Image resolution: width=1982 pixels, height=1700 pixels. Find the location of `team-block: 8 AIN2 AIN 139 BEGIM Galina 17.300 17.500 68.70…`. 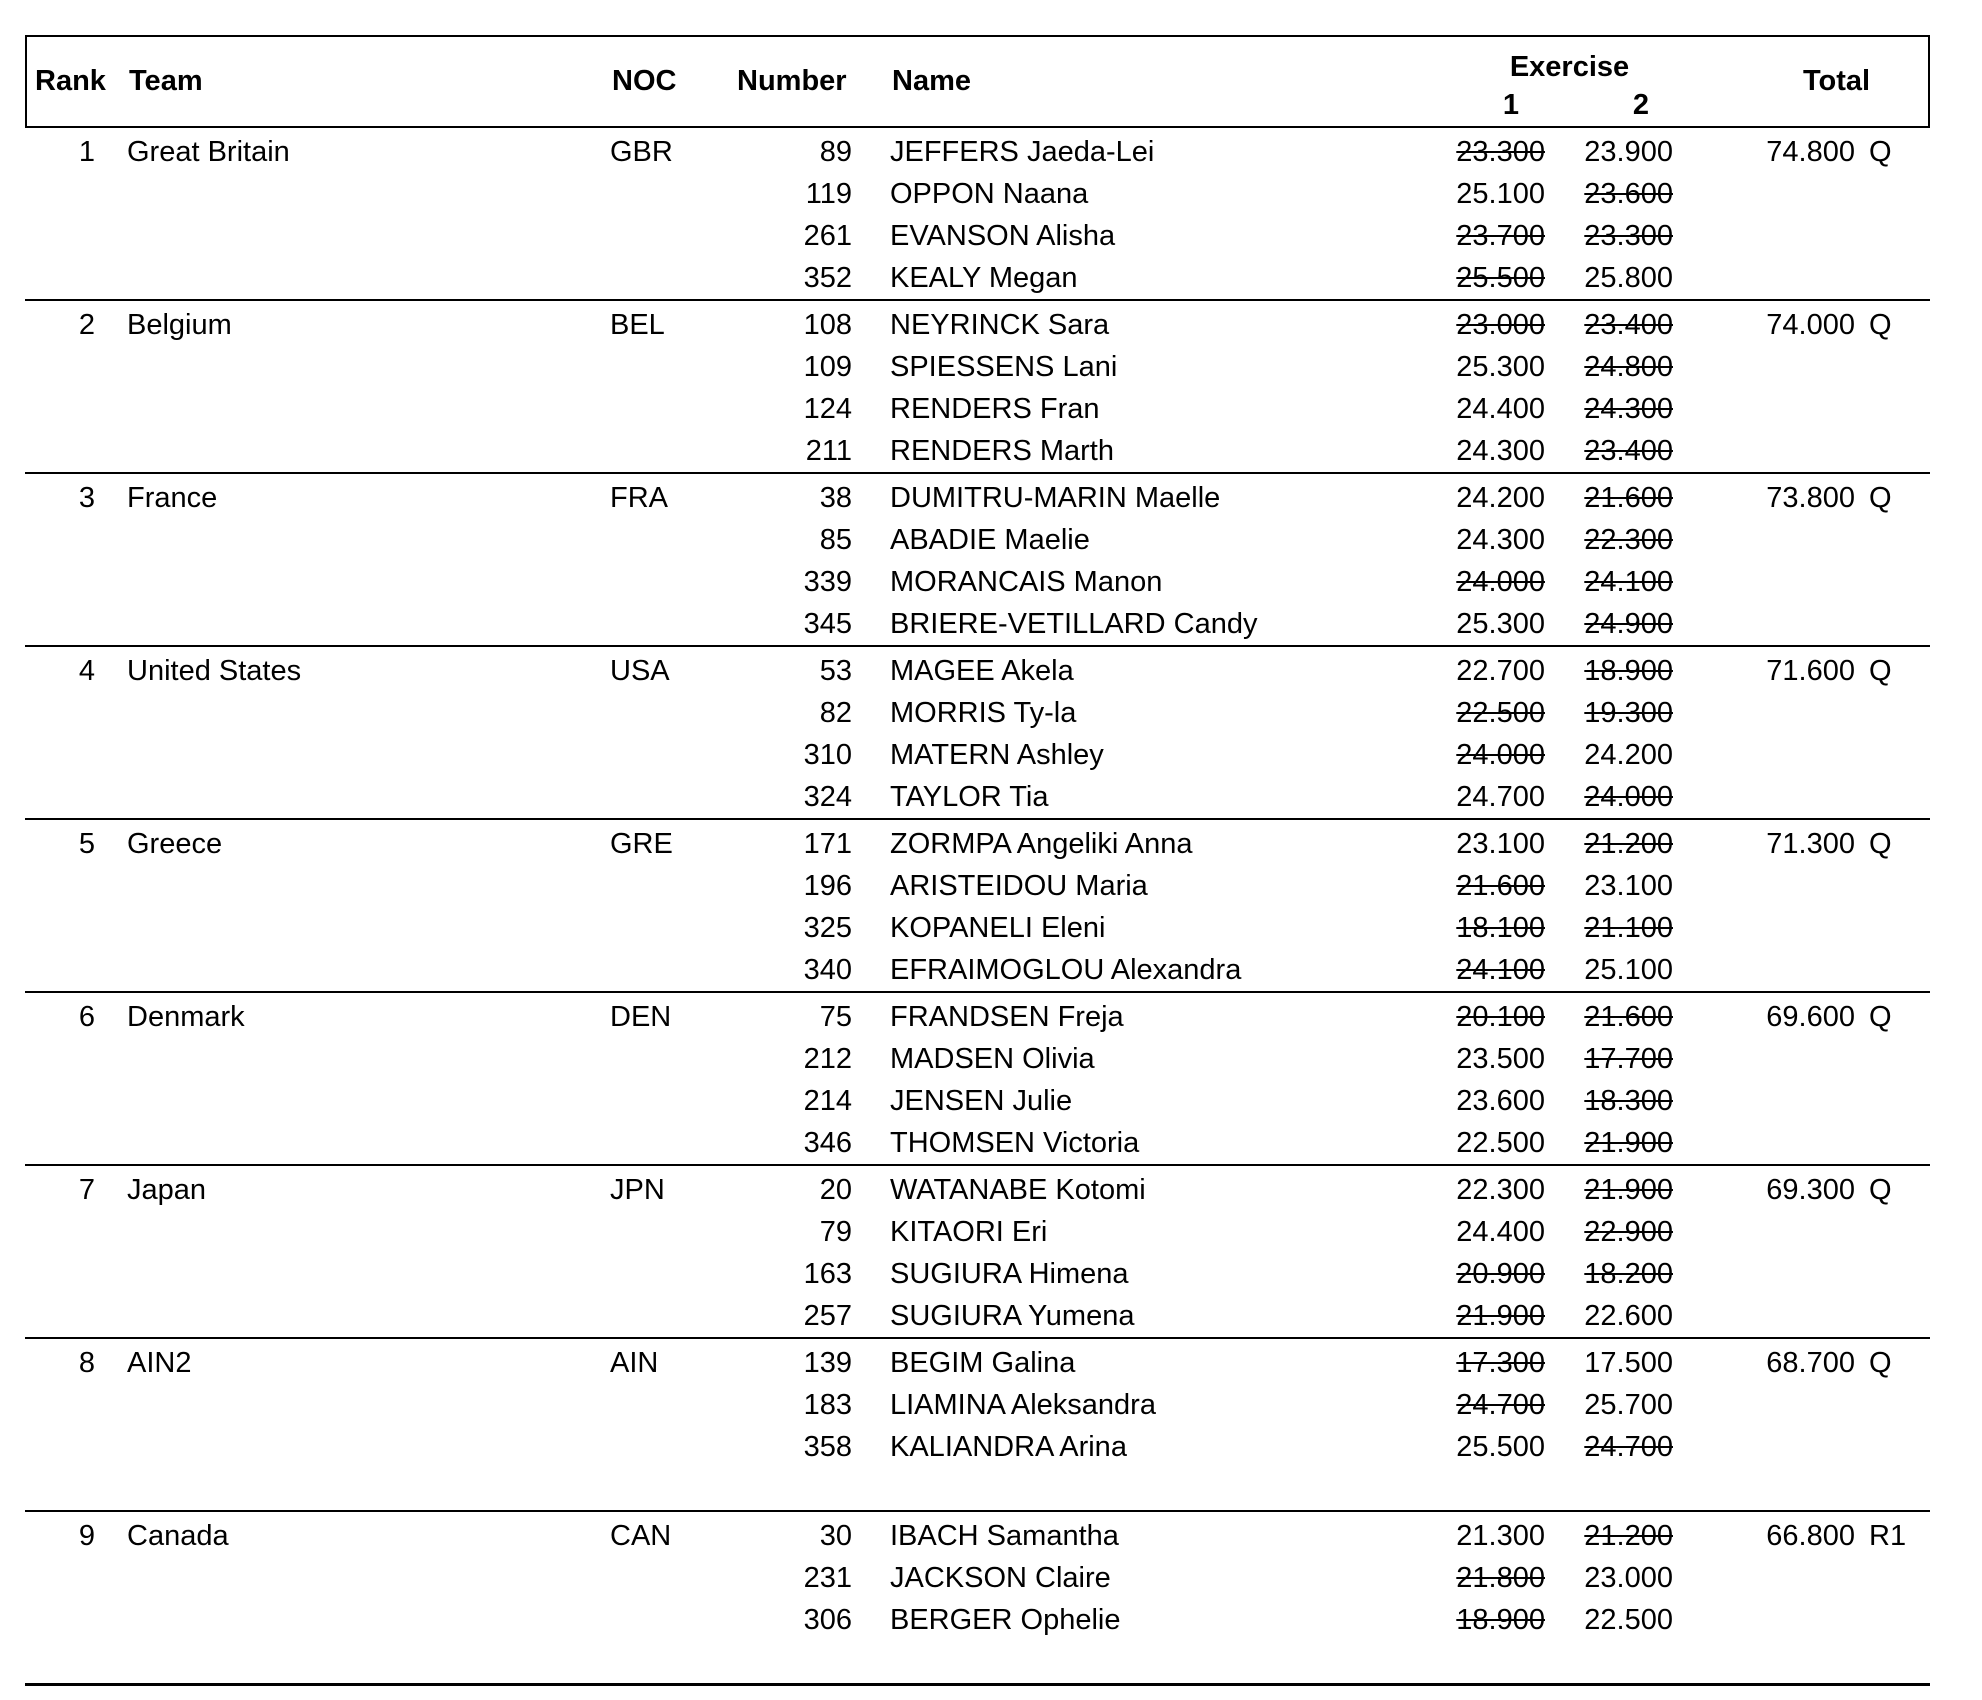

team-block: 8 AIN2 AIN 139 BEGIM Galina 17.300 17.500 68.70… is located at coordinates (977, 1425).